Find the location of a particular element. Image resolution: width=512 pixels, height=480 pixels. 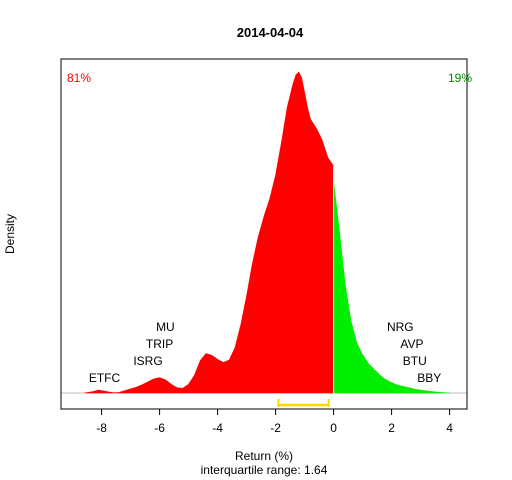

stock-label-nrg: NRG is located at coordinates (400, 327).